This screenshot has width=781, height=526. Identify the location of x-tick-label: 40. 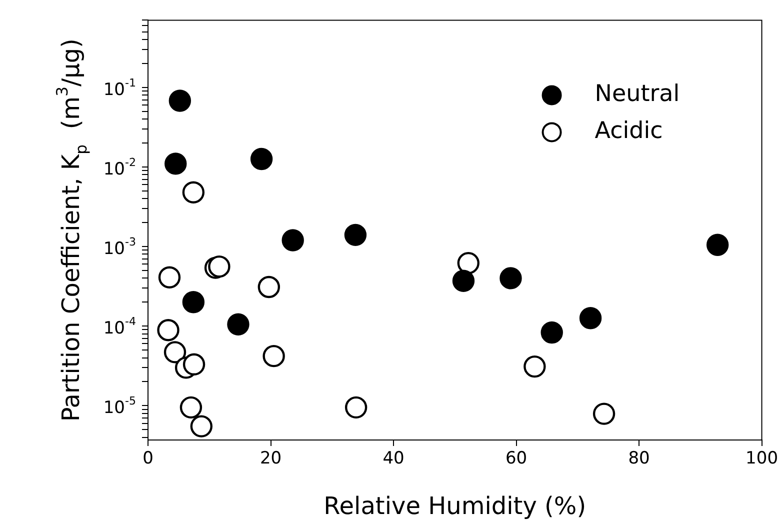
(393, 458).